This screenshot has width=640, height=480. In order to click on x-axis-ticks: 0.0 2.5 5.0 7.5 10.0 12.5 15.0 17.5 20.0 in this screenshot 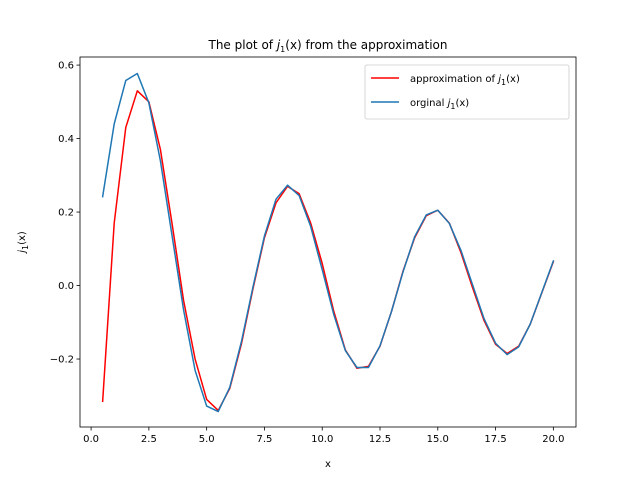, I will do `click(323, 436)`.